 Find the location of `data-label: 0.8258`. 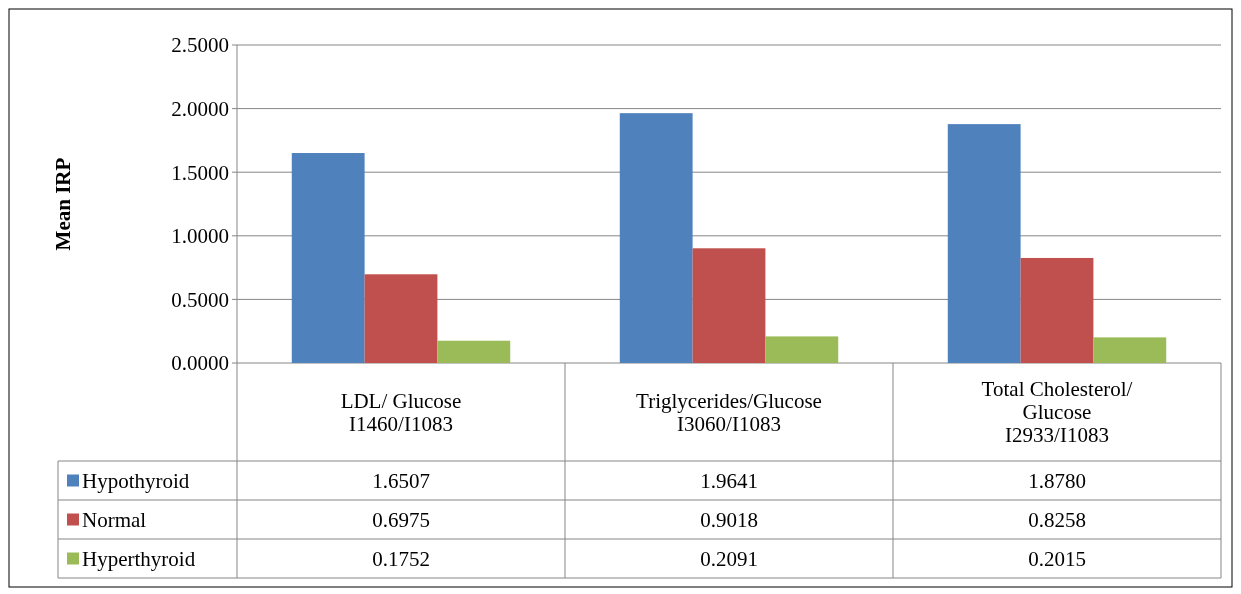

data-label: 0.8258 is located at coordinates (1057, 519).